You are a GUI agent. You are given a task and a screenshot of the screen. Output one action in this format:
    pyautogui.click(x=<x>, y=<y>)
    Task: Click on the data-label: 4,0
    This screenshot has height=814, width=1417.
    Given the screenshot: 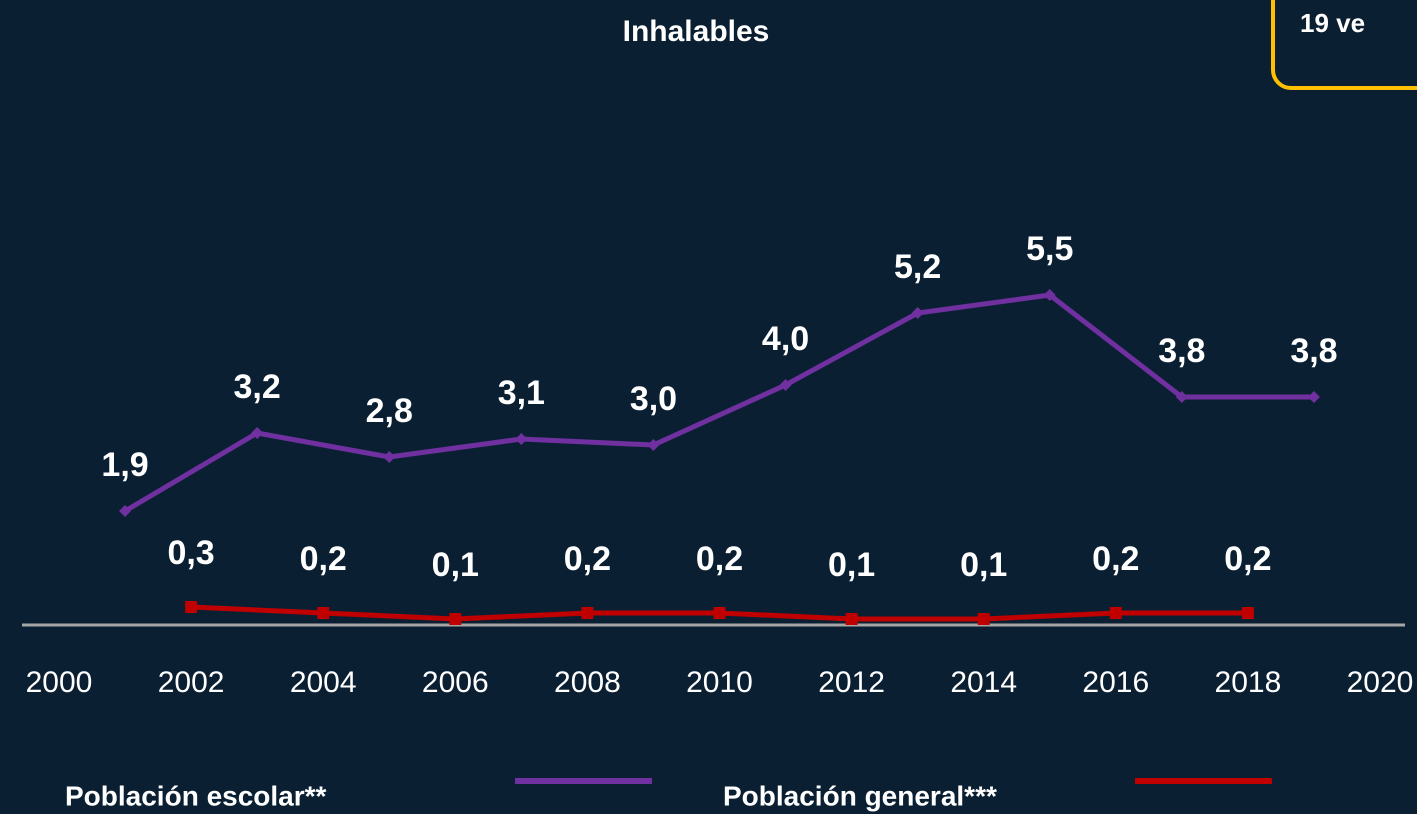 What is the action you would take?
    pyautogui.click(x=785, y=339)
    